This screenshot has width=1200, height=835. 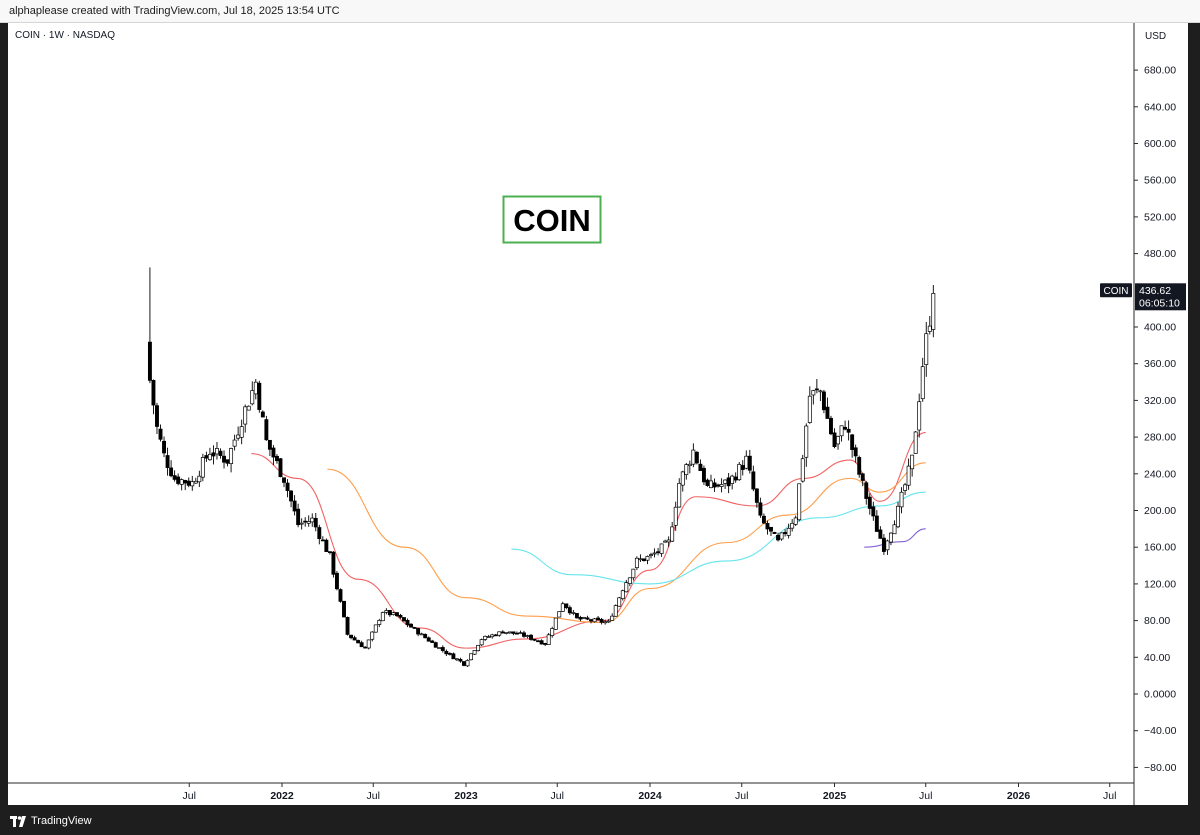 What do you see at coordinates (650, 796) in the screenshot?
I see `x-tick-label: 2024` at bounding box center [650, 796].